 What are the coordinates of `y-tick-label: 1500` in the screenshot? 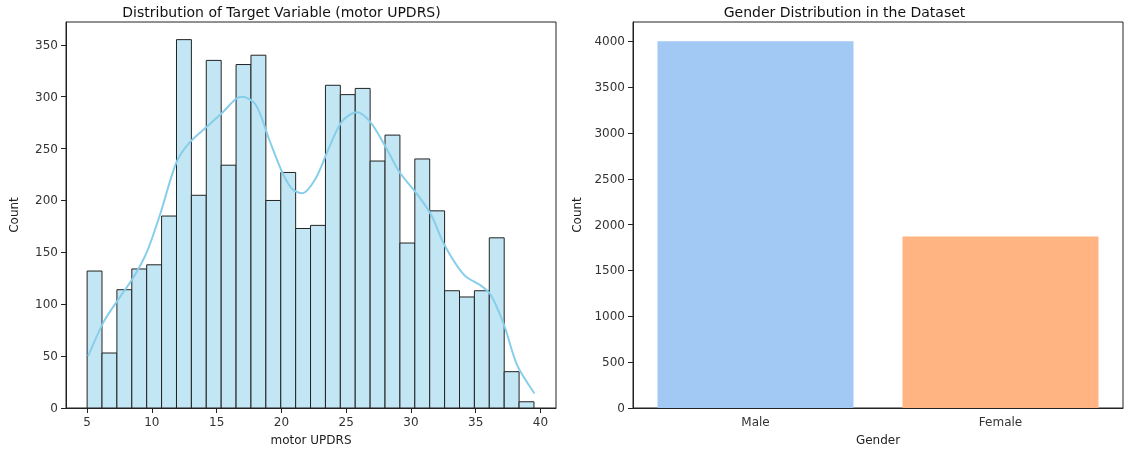 It's located at (609, 270).